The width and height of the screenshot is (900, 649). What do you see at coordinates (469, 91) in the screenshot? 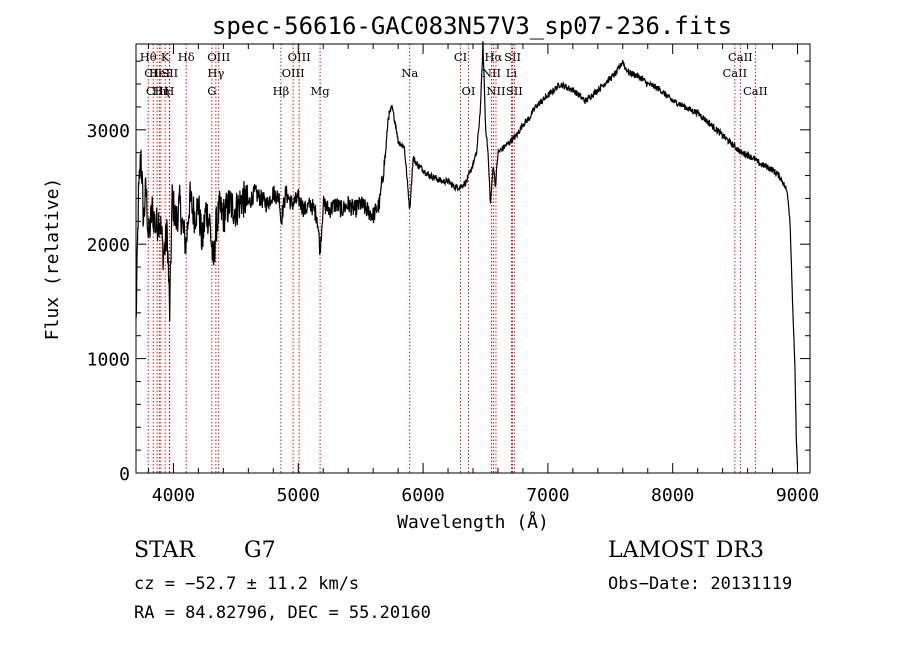
I see `marker-label-18: OI` at bounding box center [469, 91].